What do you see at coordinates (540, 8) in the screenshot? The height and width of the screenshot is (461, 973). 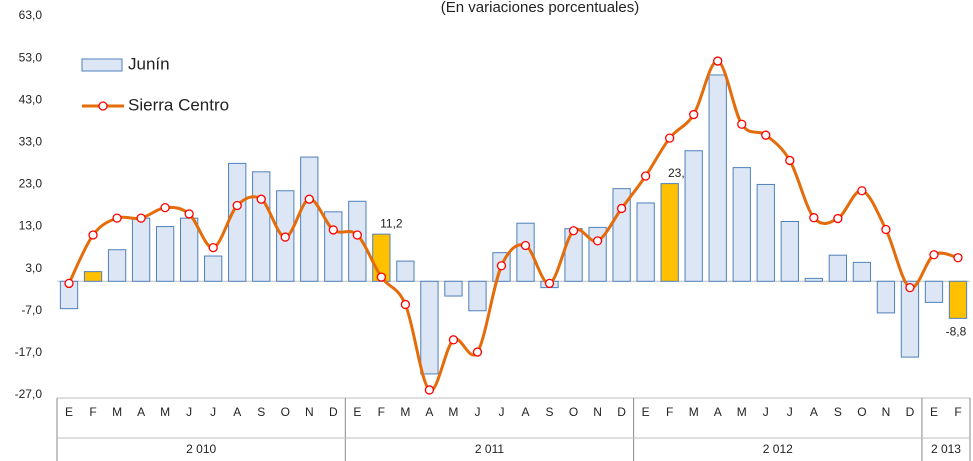 I see `chart-subtitle: (En variaciones porcentuales)` at bounding box center [540, 8].